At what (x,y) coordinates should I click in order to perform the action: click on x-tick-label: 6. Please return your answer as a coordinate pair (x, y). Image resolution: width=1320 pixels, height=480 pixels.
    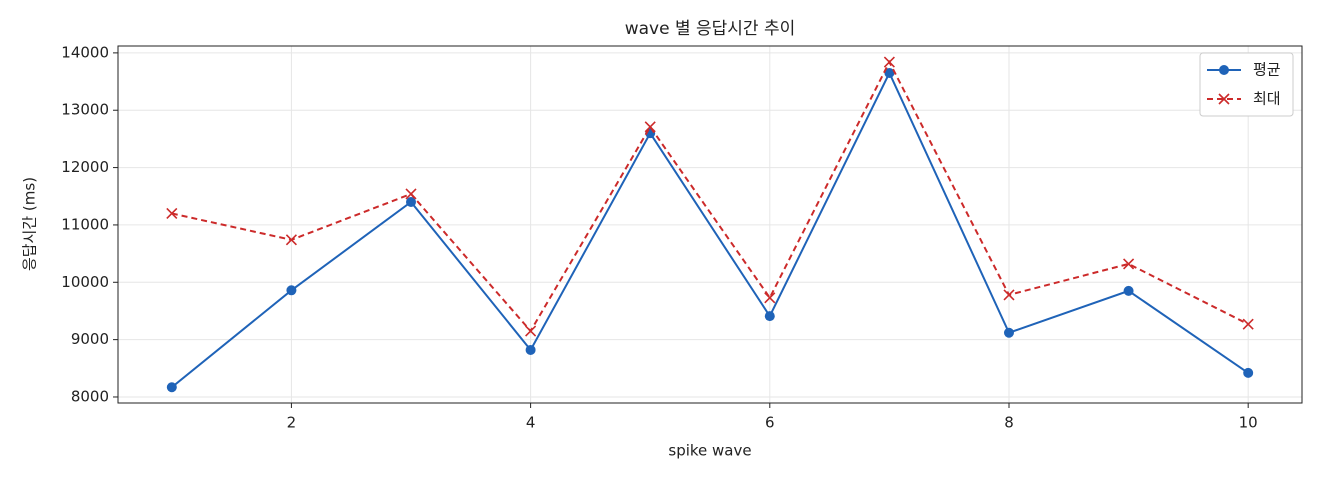
    Looking at the image, I should click on (770, 423).